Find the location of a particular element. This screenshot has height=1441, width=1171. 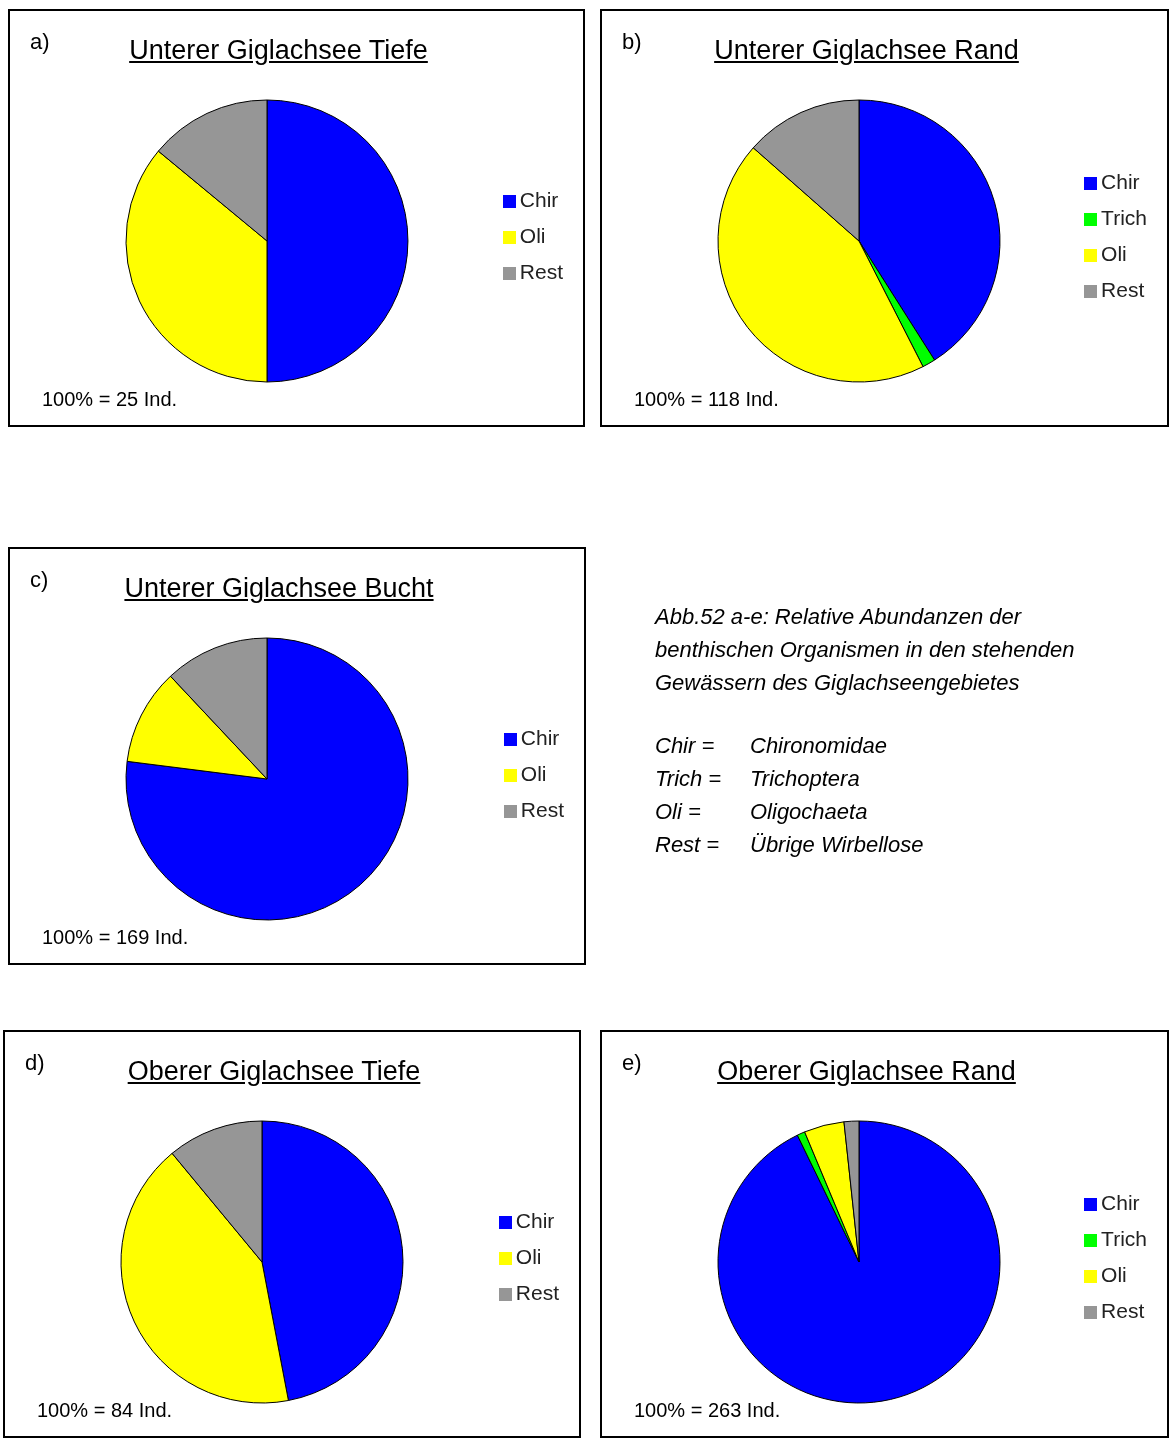

text: a) is located at coordinates (40, 42).